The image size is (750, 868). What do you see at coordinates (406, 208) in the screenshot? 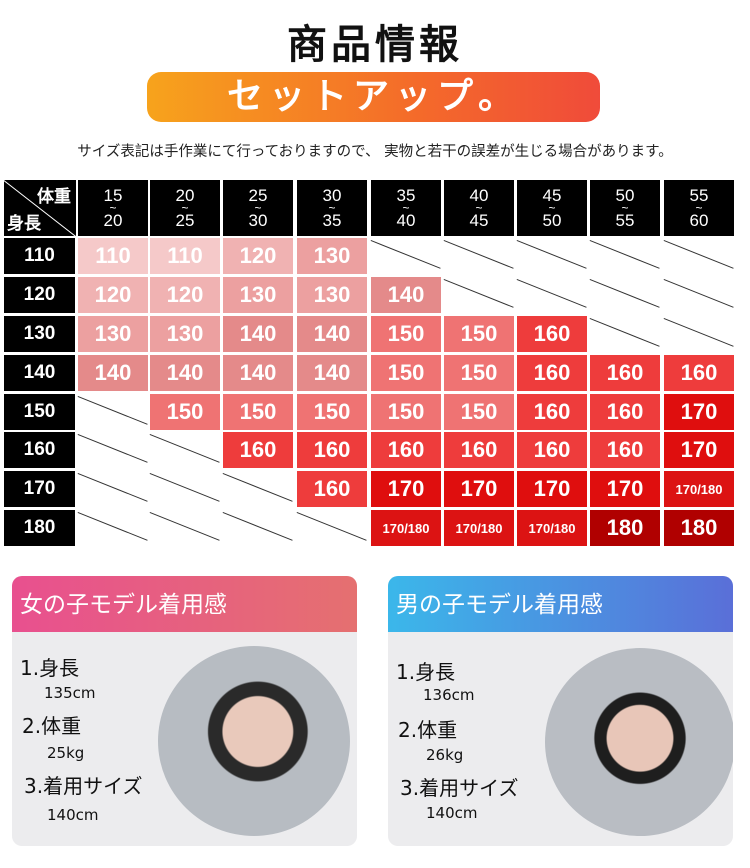
I see `weight-column-header: 35 ~40` at bounding box center [406, 208].